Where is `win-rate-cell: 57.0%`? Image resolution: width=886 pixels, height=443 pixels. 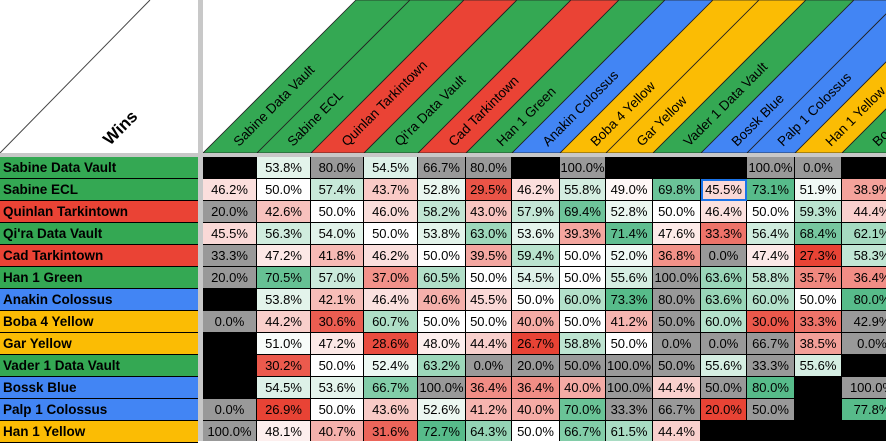 win-rate-cell: 57.0% is located at coordinates (337, 278).